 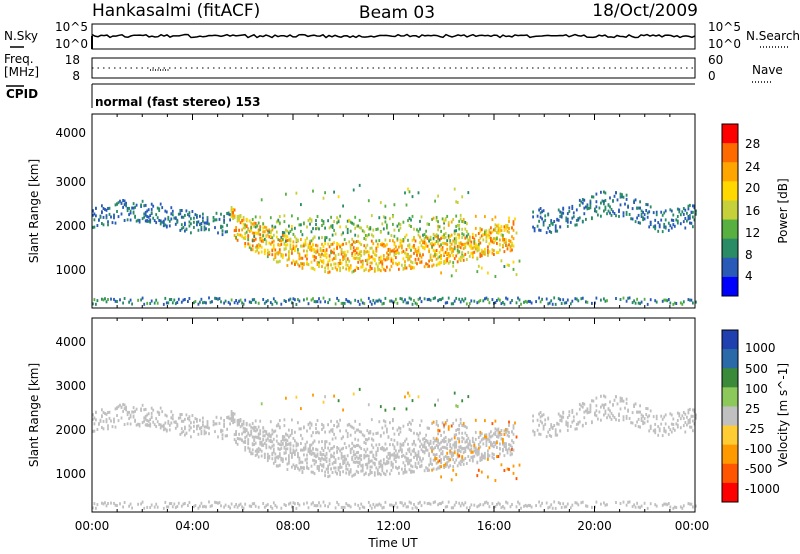 I want to click on power-ytick-4000: 4000, so click(x=70, y=133).